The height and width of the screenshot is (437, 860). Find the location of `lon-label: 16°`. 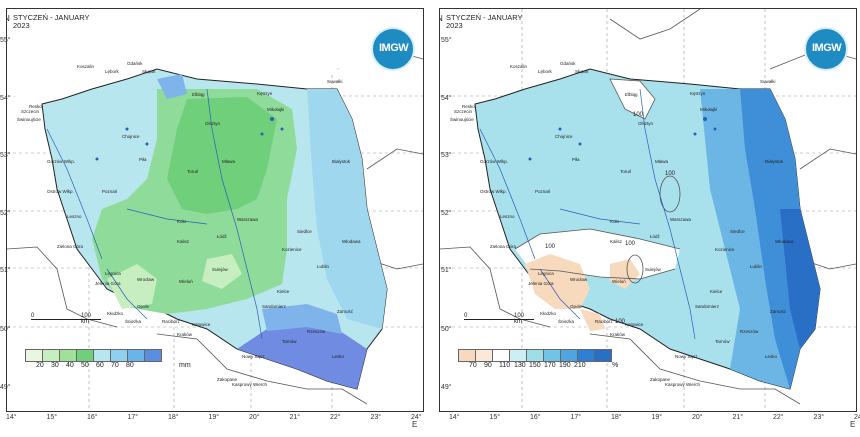

lon-label: 16° is located at coordinates (92, 417).